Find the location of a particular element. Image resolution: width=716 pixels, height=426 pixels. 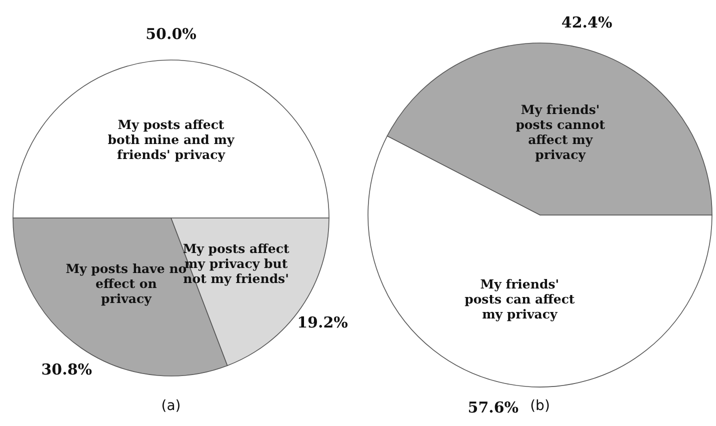

text: (b) is located at coordinates (540, 406).